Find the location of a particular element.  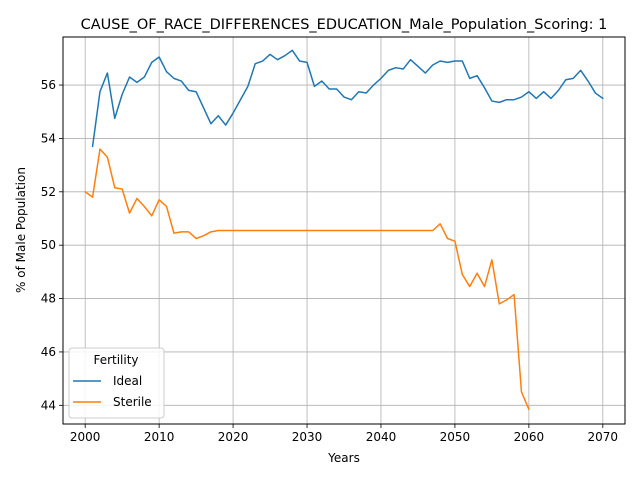

y-tick-label: 52 is located at coordinates (48, 192).